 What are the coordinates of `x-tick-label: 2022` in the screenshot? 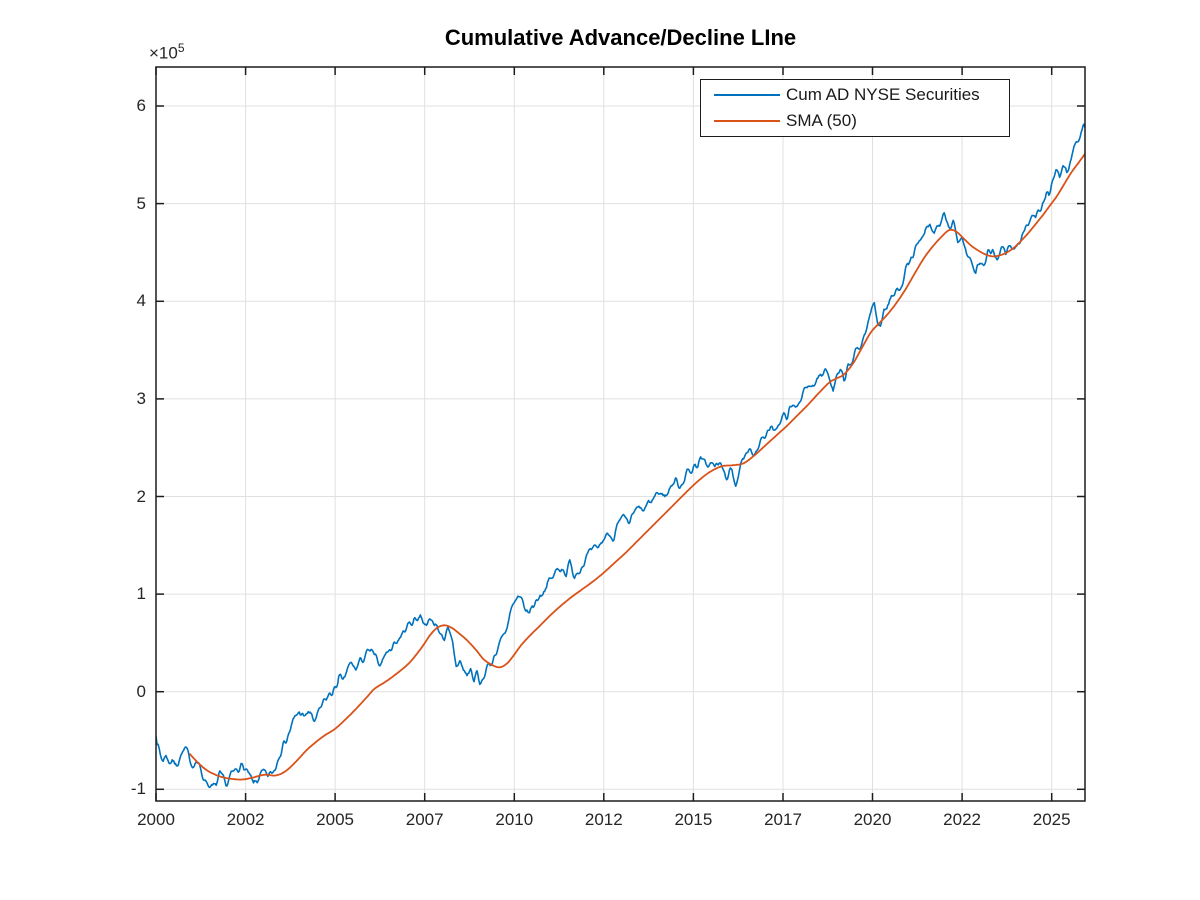 It's located at (962, 819).